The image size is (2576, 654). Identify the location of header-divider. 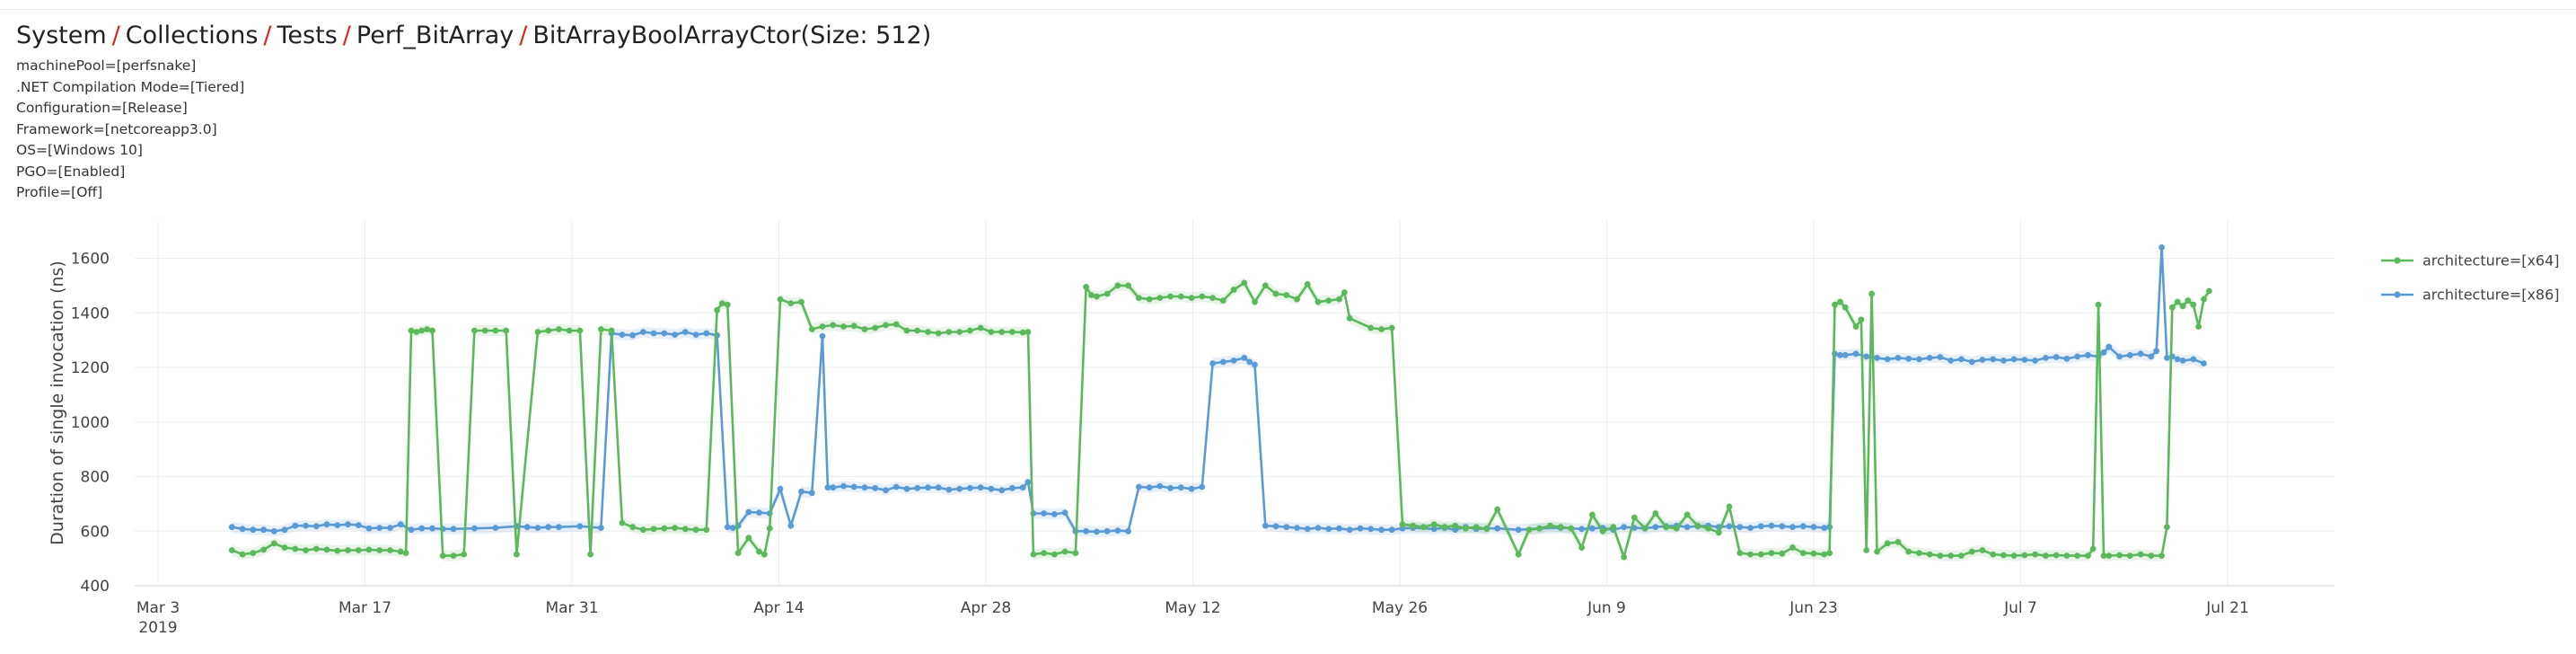
(1288, 9).